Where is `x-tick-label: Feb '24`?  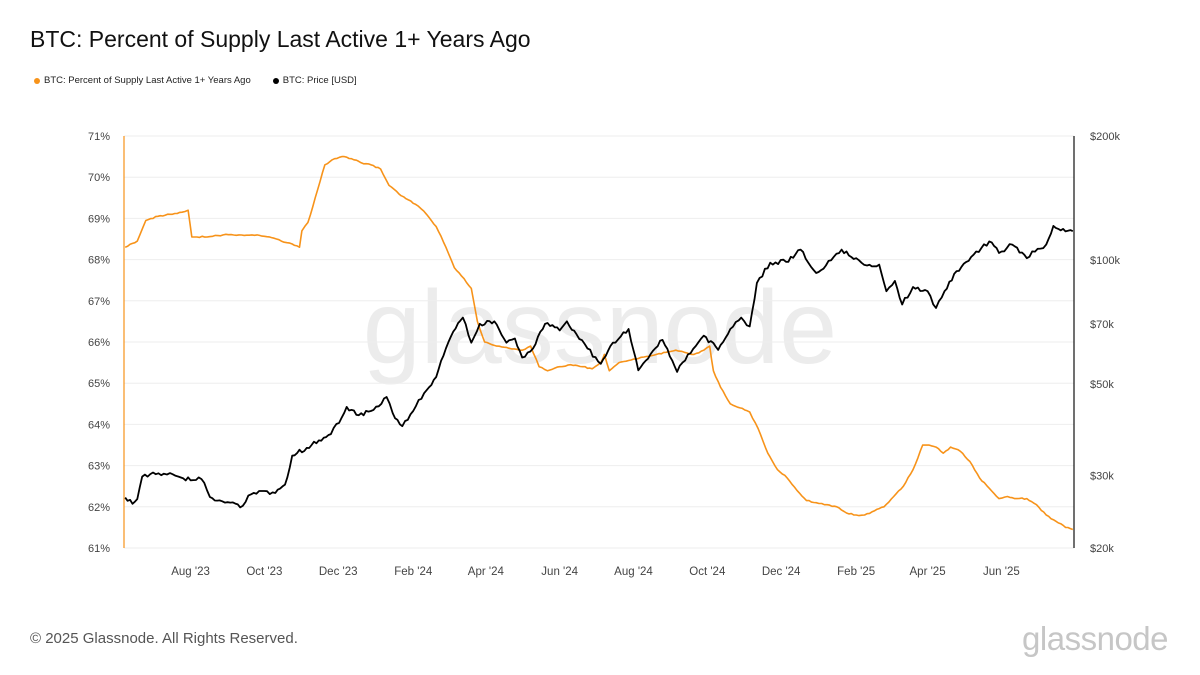 x-tick-label: Feb '24 is located at coordinates (413, 572).